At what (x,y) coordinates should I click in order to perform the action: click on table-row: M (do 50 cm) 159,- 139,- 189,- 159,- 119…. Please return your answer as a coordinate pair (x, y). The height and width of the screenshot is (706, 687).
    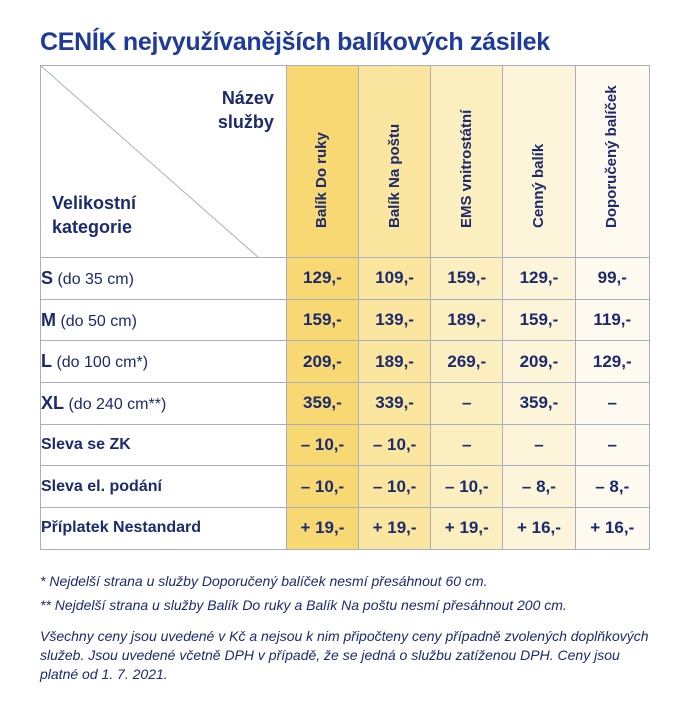
    Looking at the image, I should click on (345, 320).